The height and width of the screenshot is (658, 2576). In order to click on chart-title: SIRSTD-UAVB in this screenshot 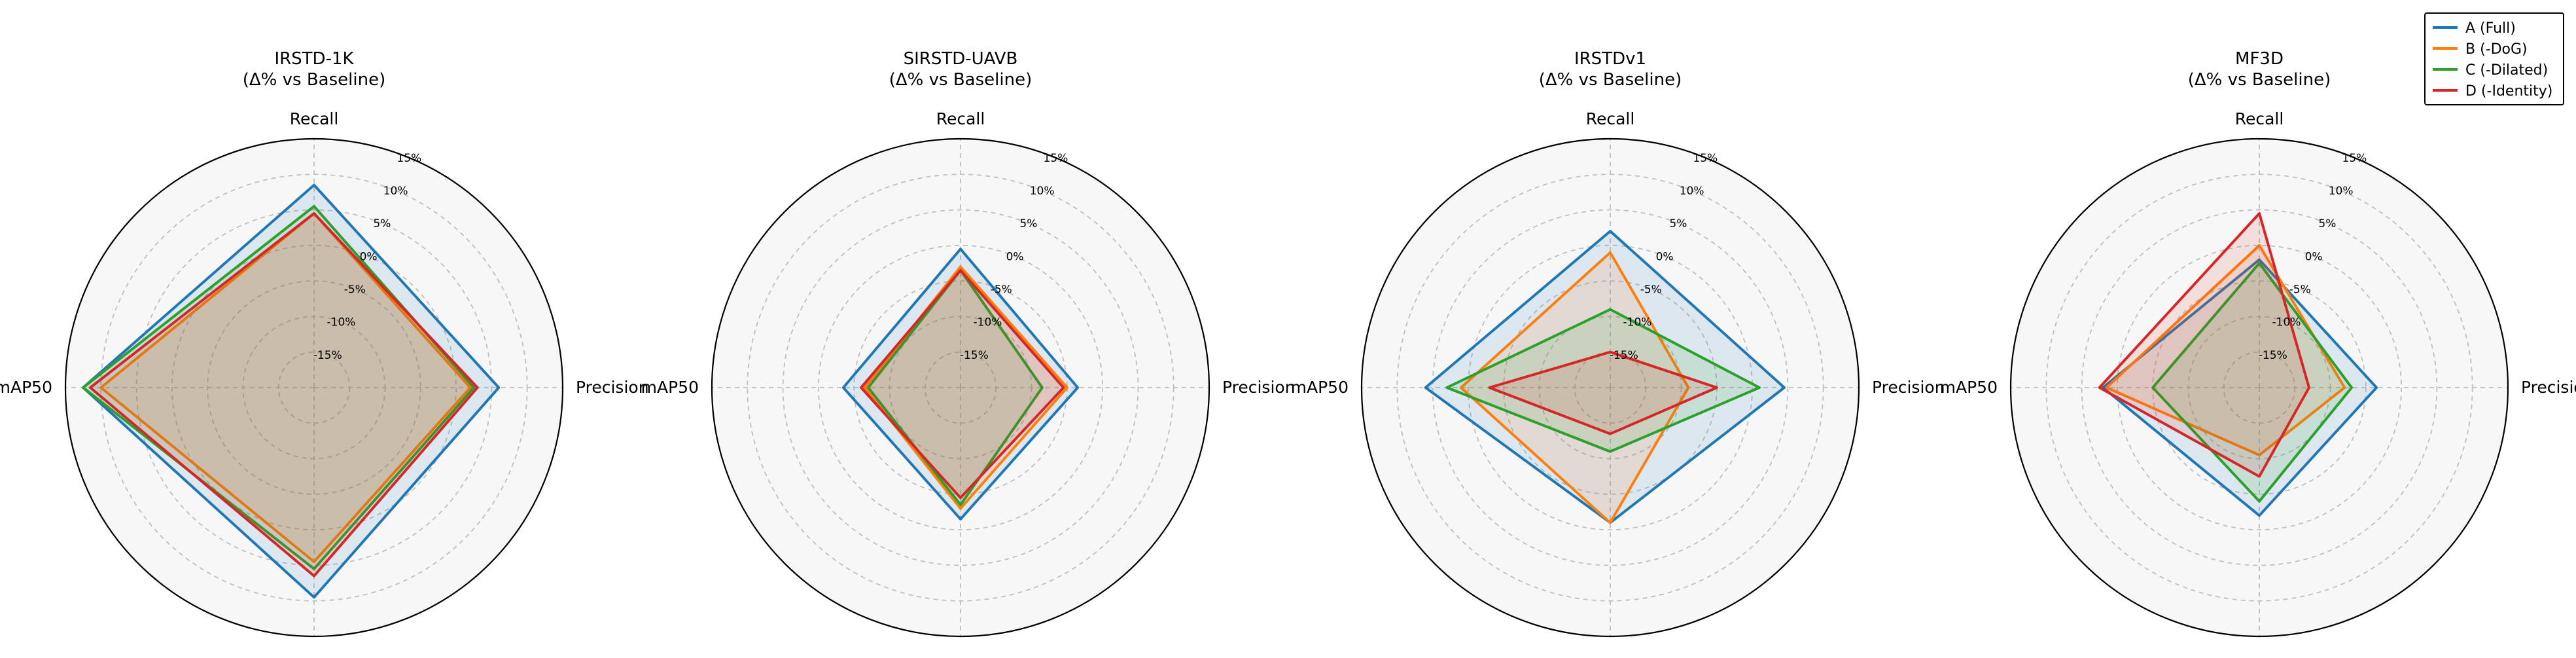, I will do `click(961, 59)`.